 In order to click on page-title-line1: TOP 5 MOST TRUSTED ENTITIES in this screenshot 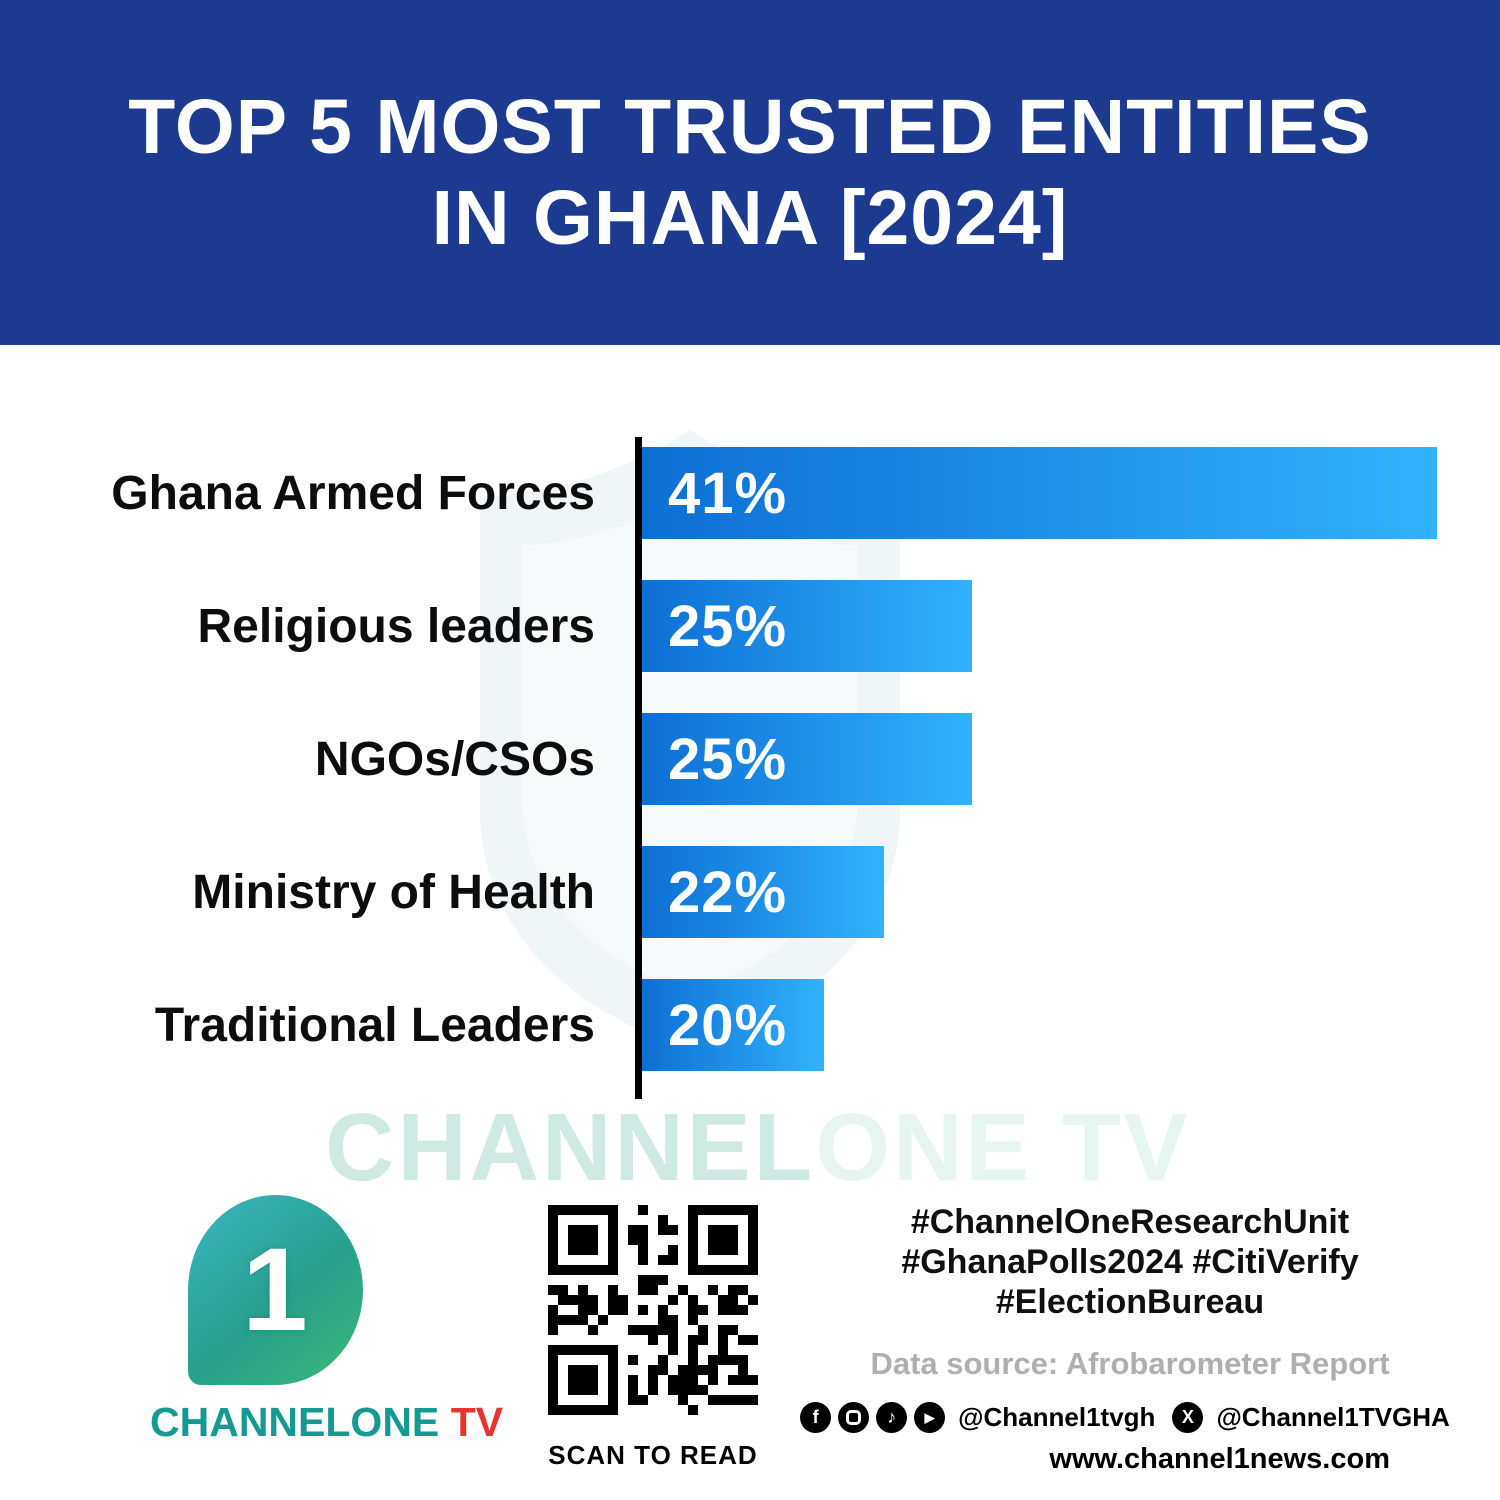, I will do `click(750, 126)`.